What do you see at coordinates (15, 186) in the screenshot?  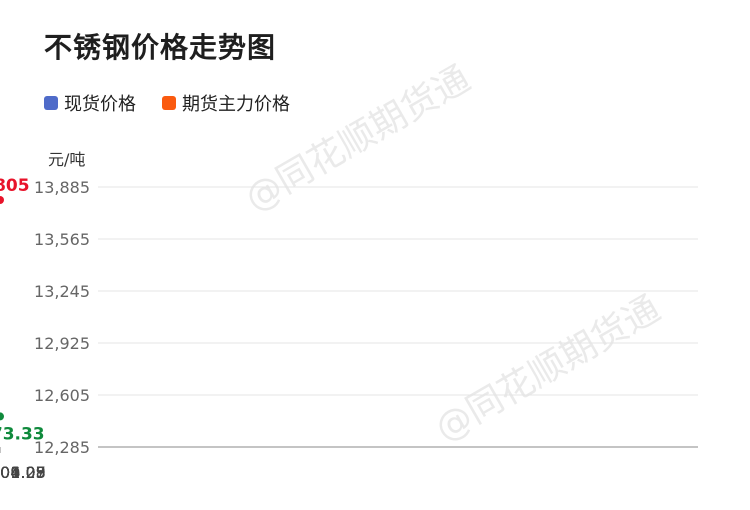 I see `annotation-label: 13805` at bounding box center [15, 186].